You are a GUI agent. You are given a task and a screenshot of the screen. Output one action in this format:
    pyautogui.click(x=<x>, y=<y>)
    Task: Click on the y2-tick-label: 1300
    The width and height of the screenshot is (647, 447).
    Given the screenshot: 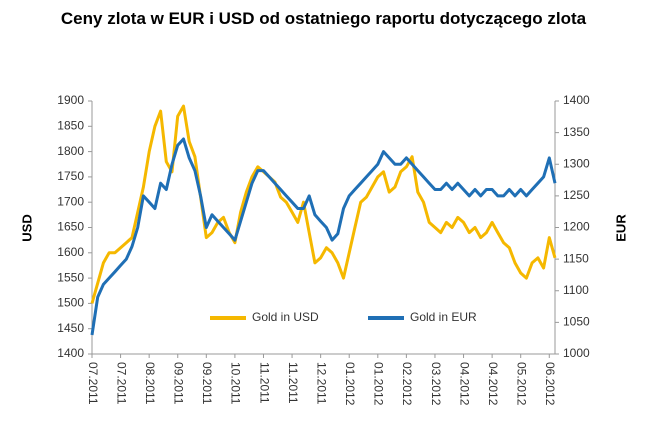 What is the action you would take?
    pyautogui.click(x=576, y=163)
    